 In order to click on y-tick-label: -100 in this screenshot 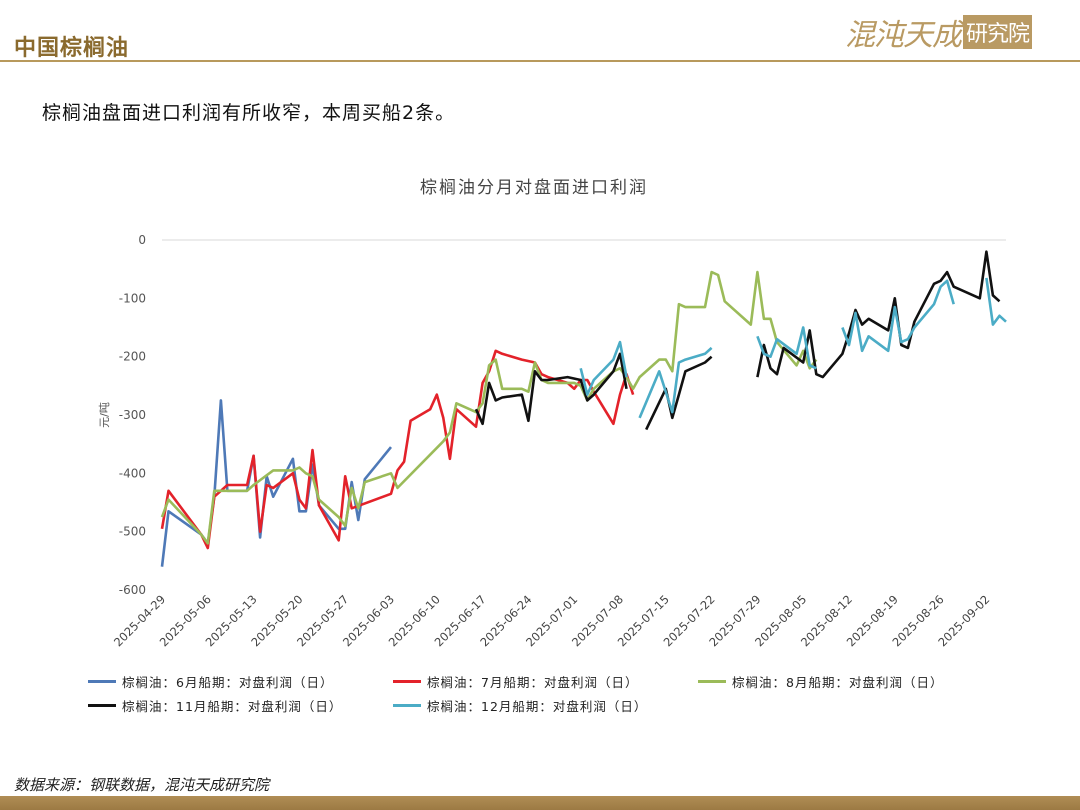, I will do `click(132, 298)`.